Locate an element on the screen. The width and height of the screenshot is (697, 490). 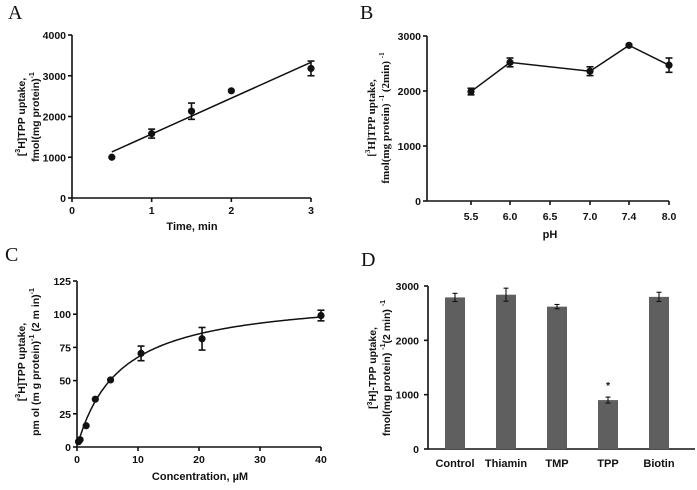
panel-d-ylabel-1: [3H]-TPP uptake, is located at coordinates (373, 368).